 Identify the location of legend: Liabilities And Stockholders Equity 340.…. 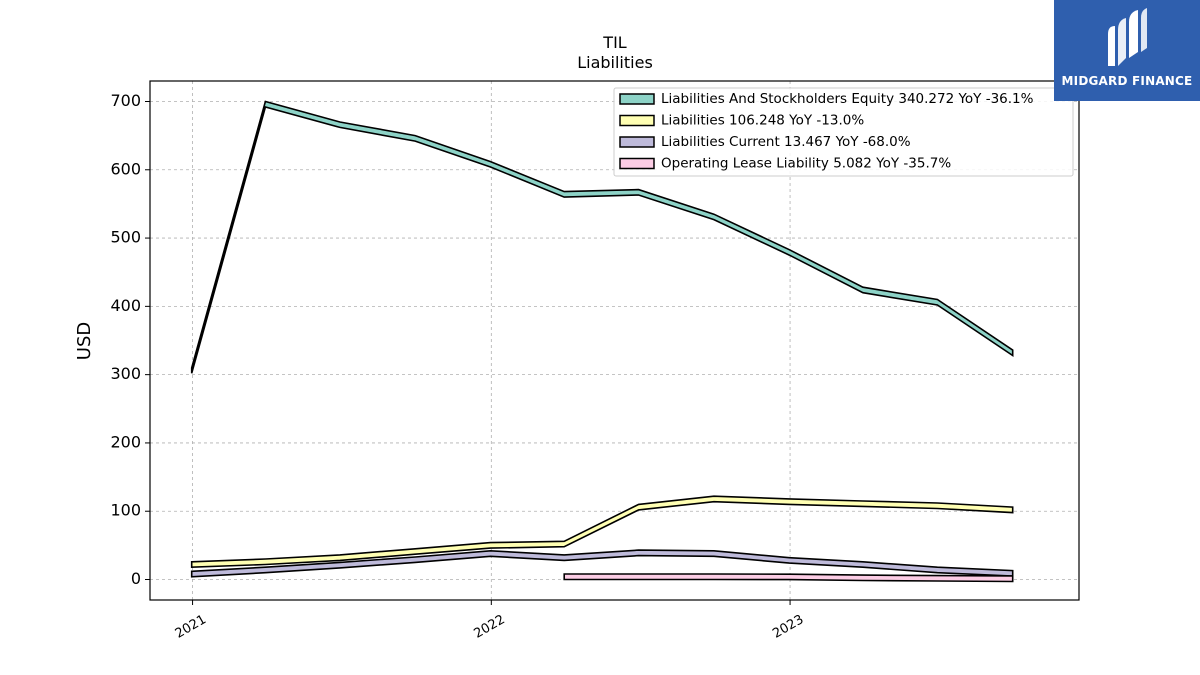
(843, 132).